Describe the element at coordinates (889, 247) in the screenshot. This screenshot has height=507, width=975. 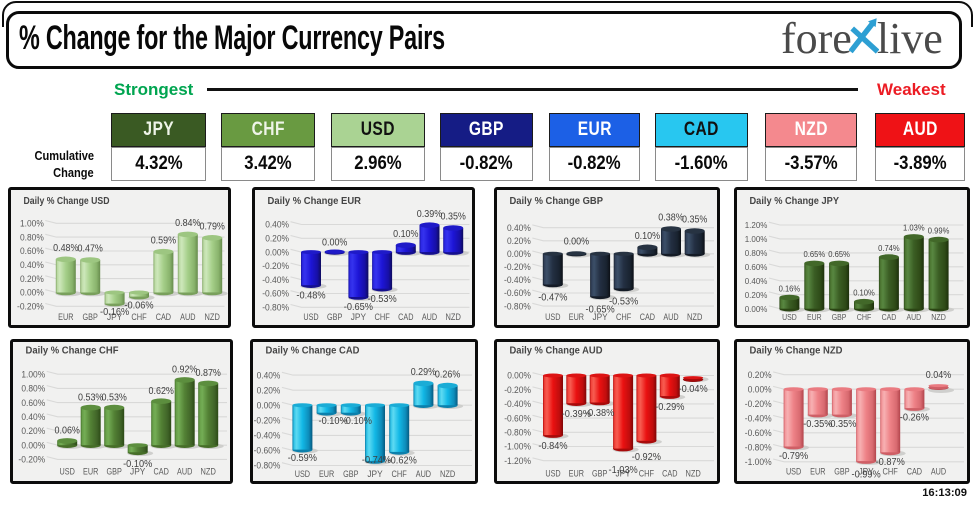
I see `svg-text: 0.74%` at that location.